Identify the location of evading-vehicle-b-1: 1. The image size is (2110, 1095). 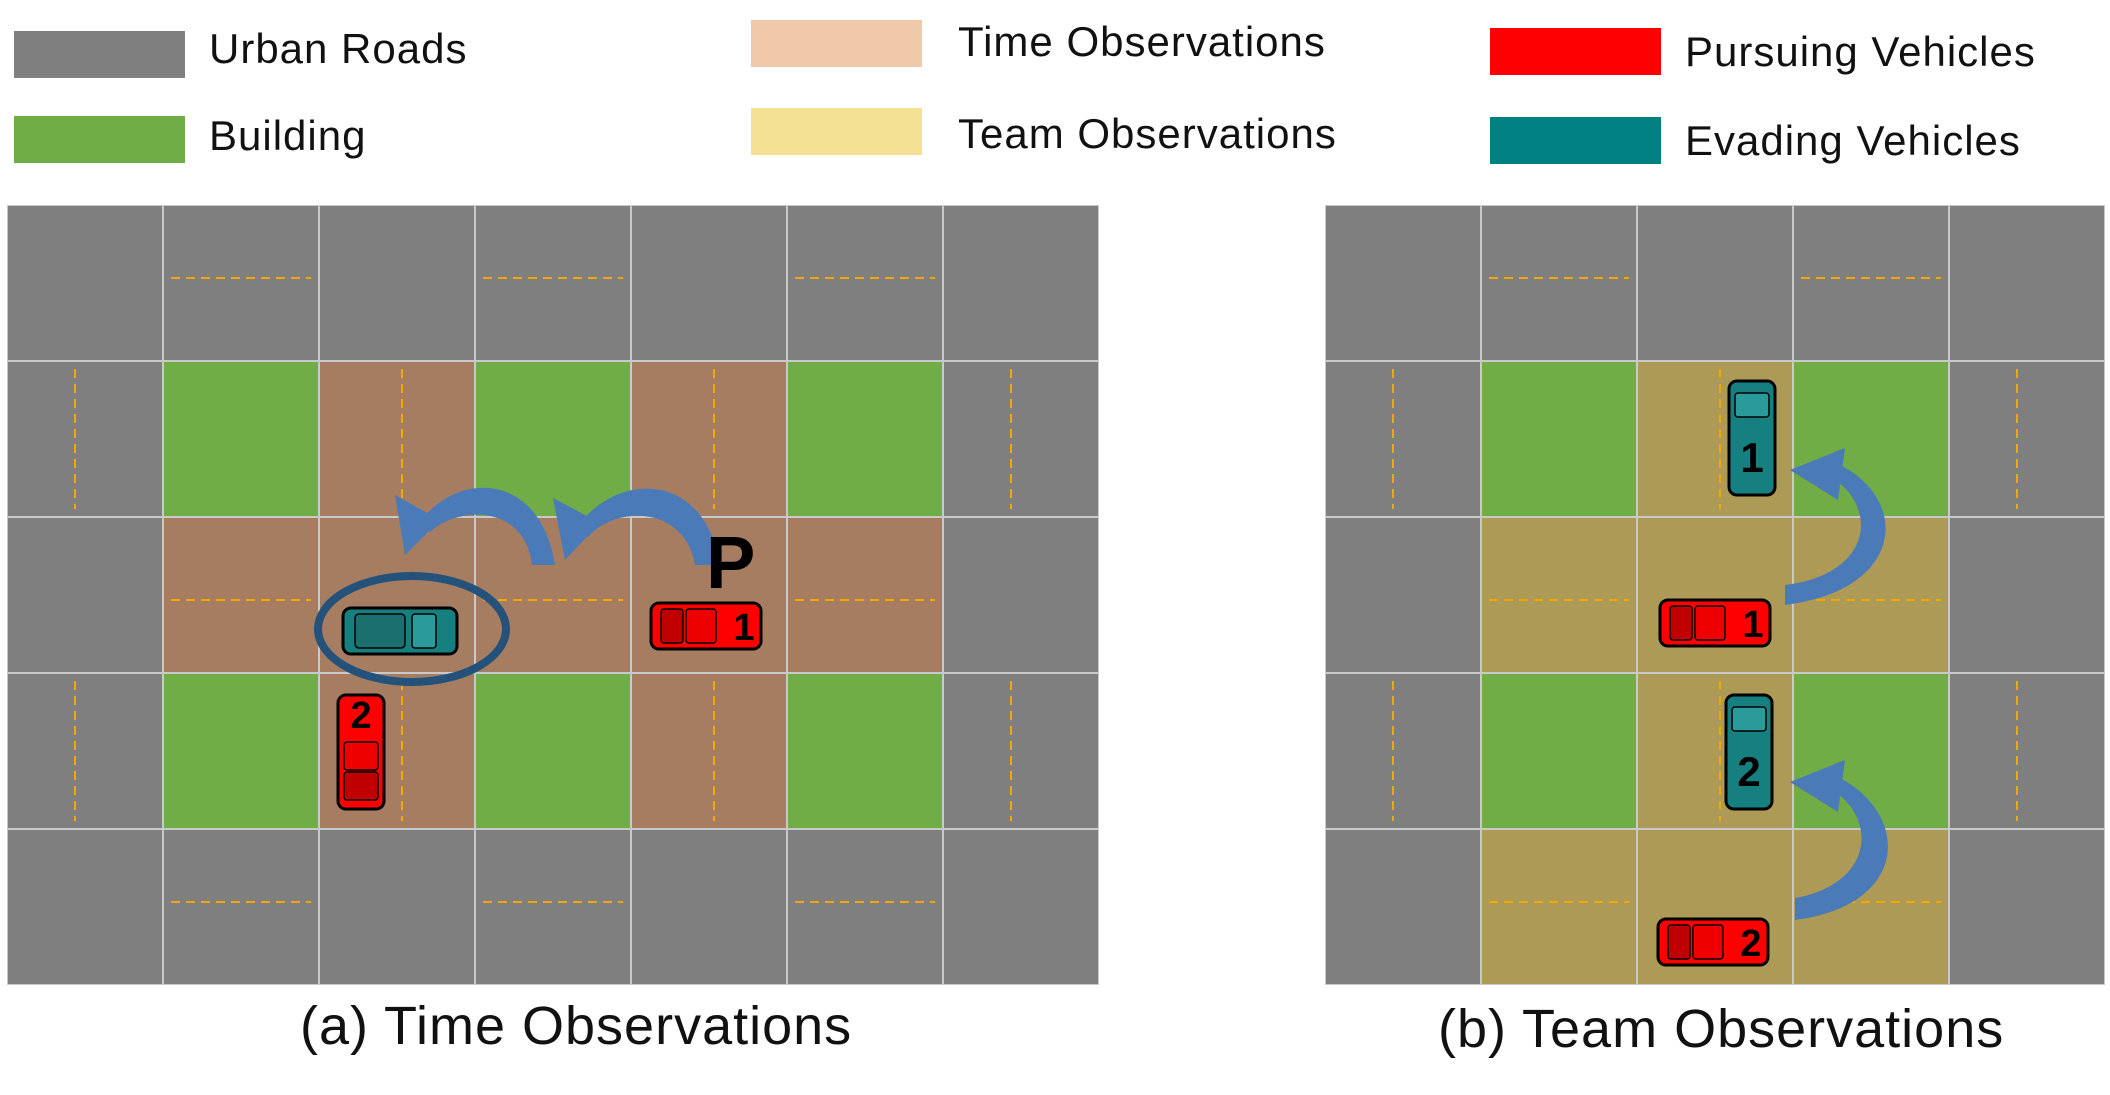
(1752, 438).